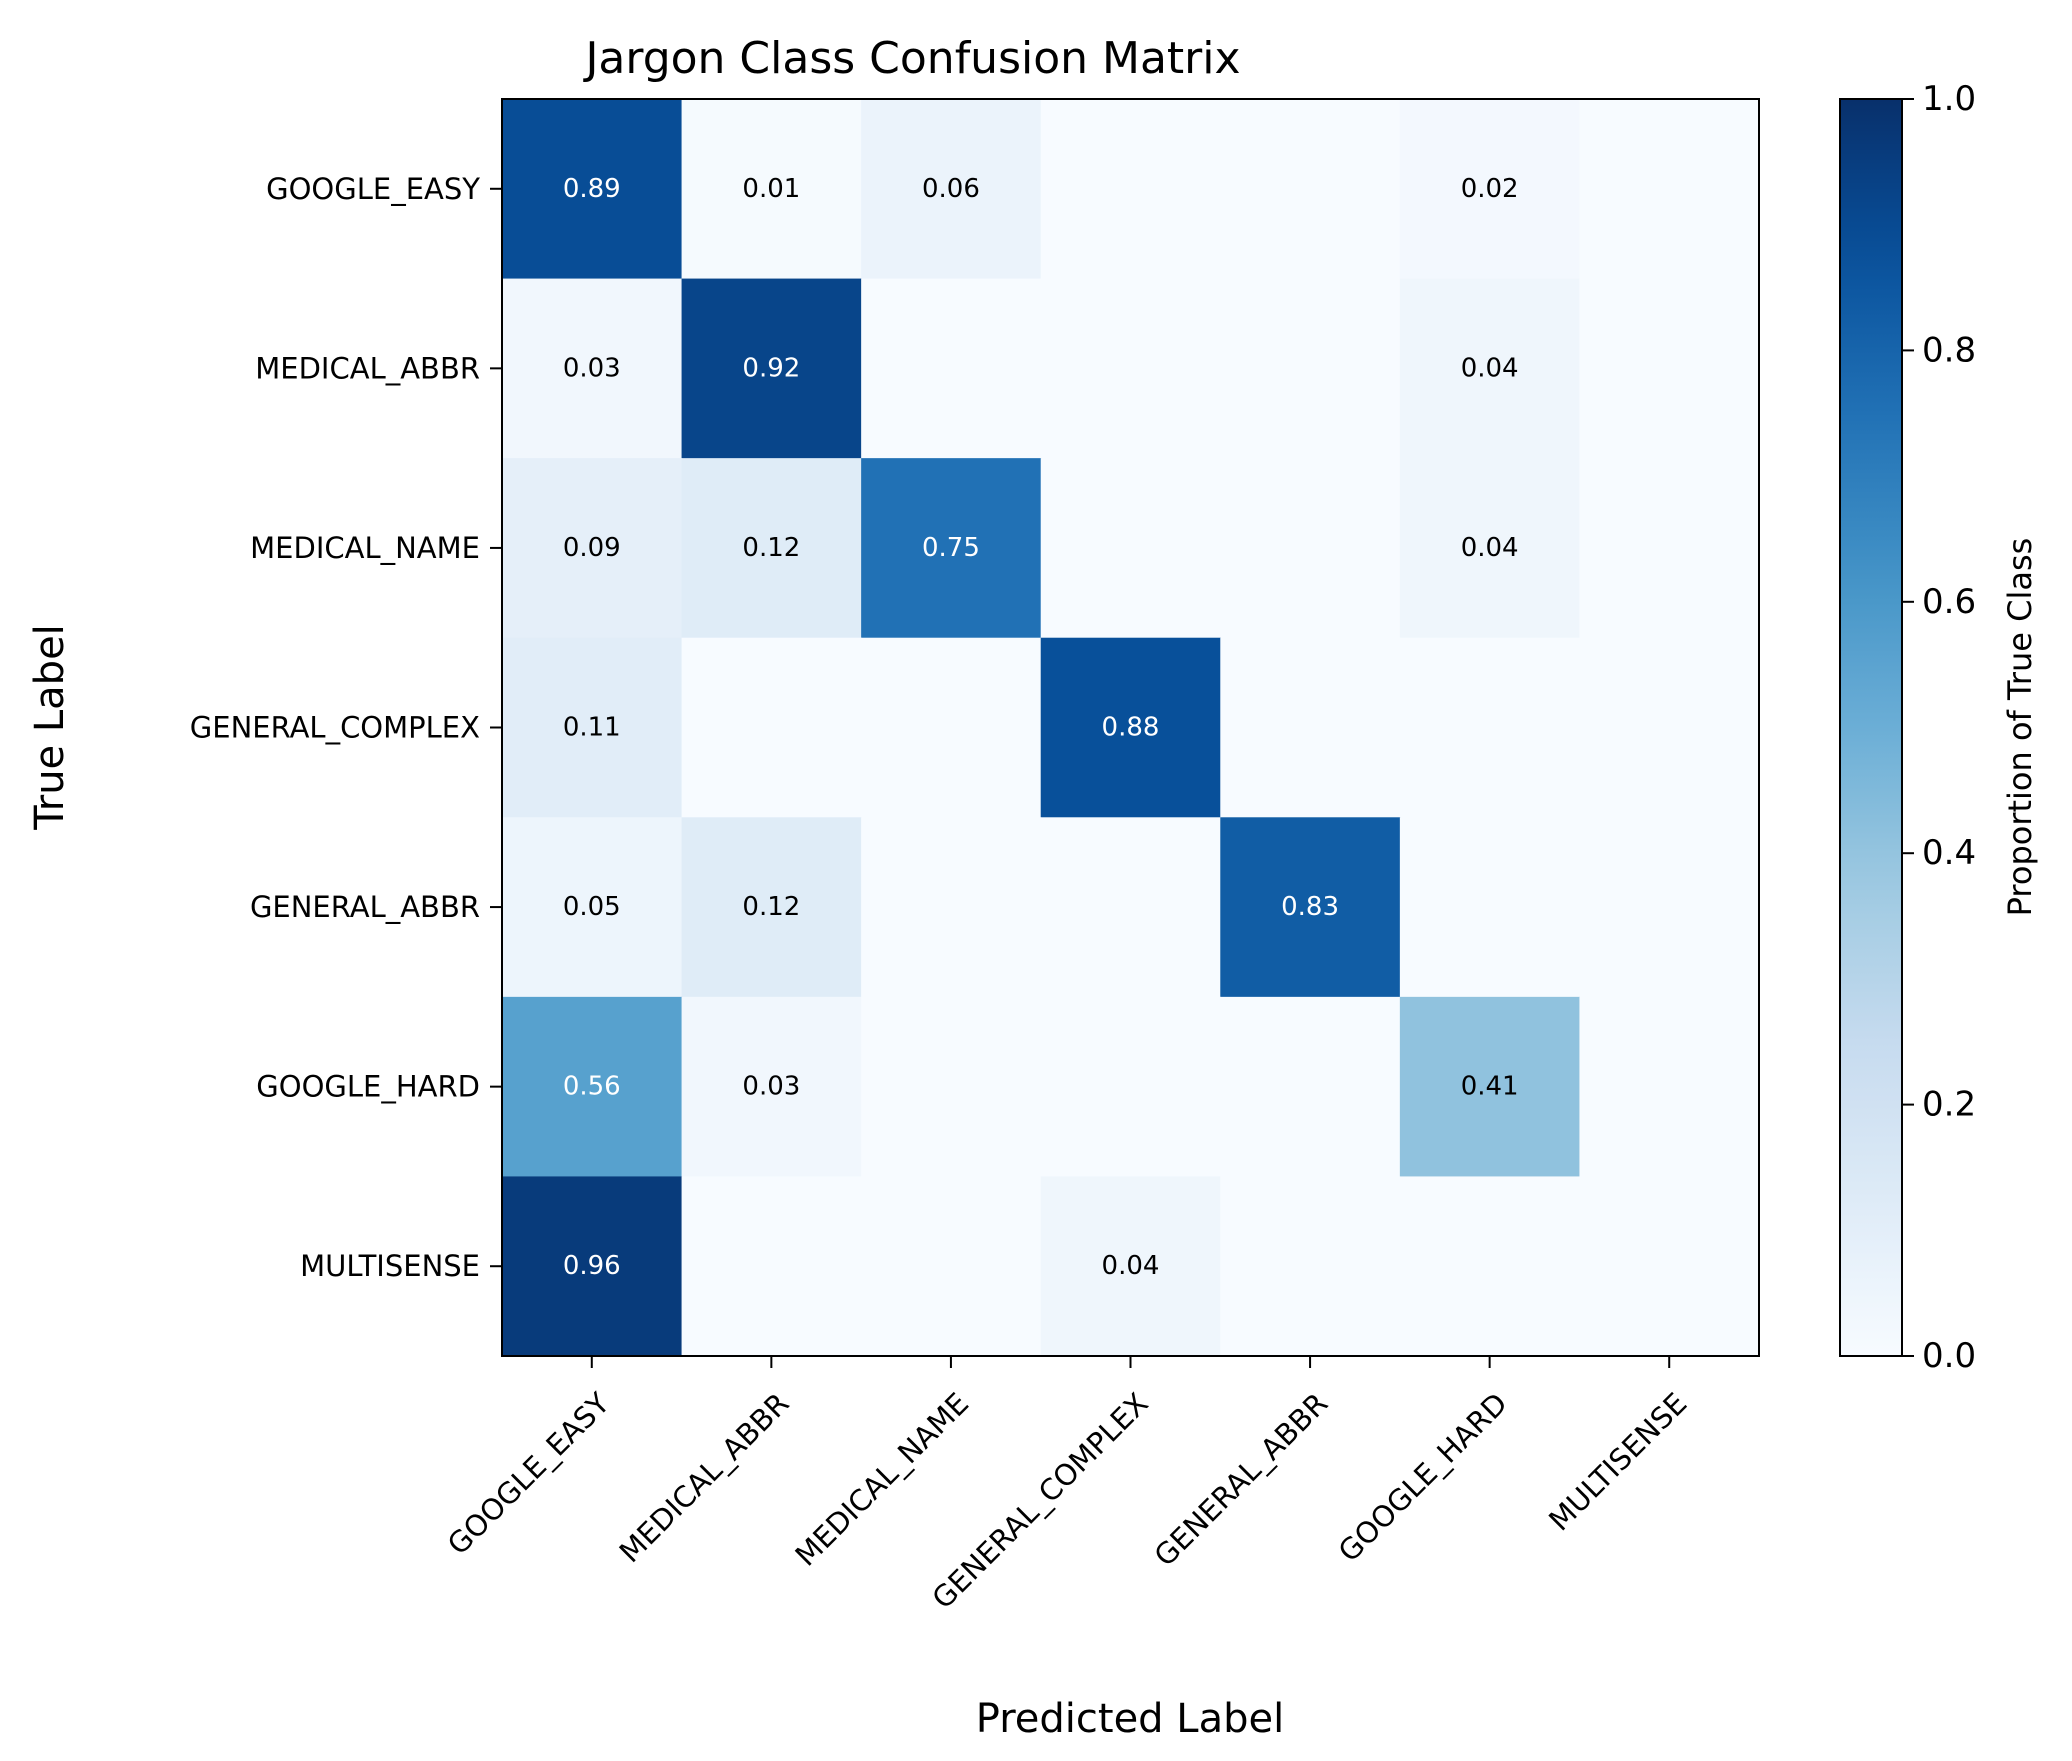 The height and width of the screenshot is (1761, 2072). Describe the element at coordinates (1939, 727) in the screenshot. I see `colorbar-ticks: 0.0 0.2 0.4 0.6 0.8 1.0` at that location.